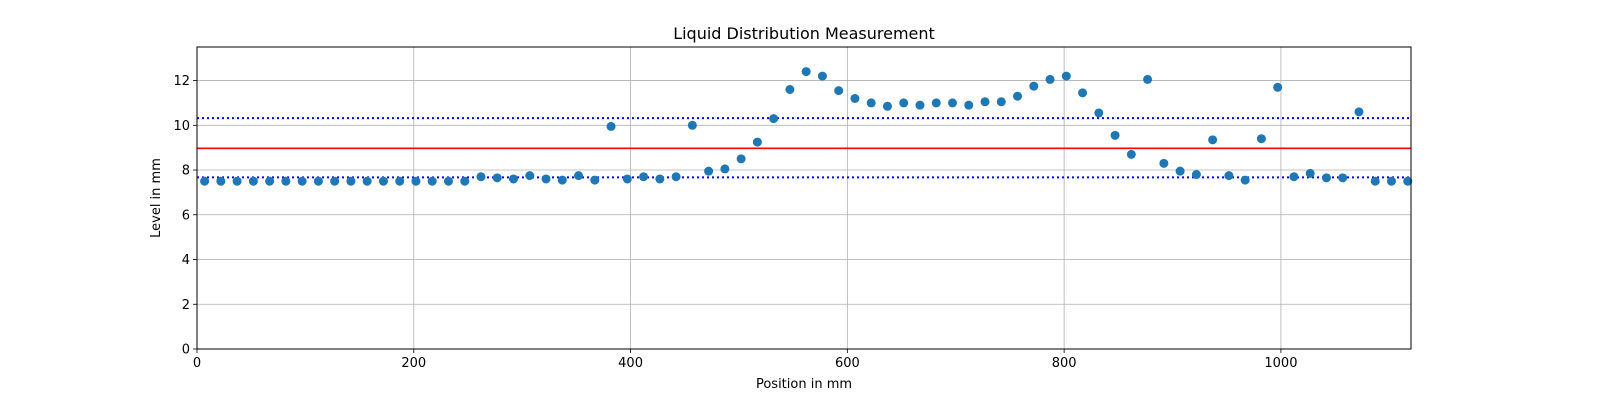  What do you see at coordinates (804, 384) in the screenshot?
I see `x-axis-label: Position in mm` at bounding box center [804, 384].